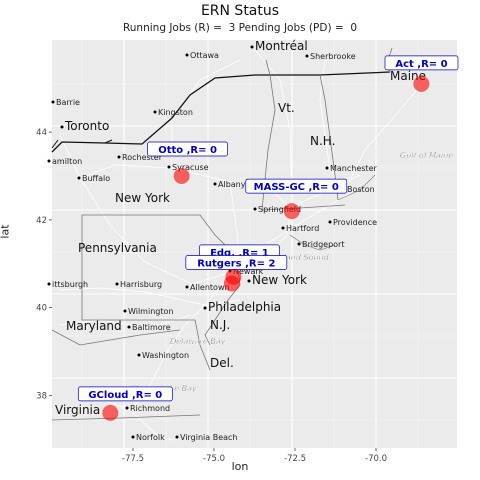  What do you see at coordinates (67, 161) in the screenshot?
I see `place-label-amilton: amilton` at bounding box center [67, 161].